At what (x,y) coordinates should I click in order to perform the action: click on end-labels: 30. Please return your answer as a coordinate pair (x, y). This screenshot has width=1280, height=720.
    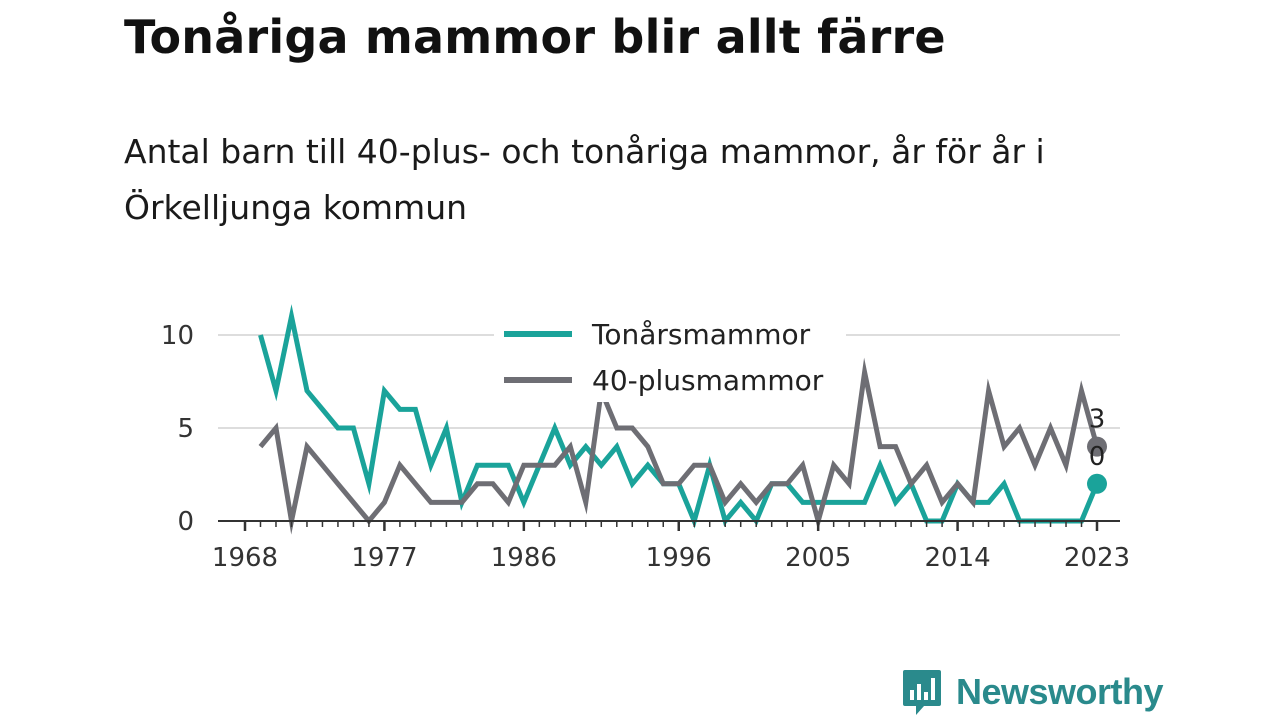
    Looking at the image, I should click on (1097, 449).